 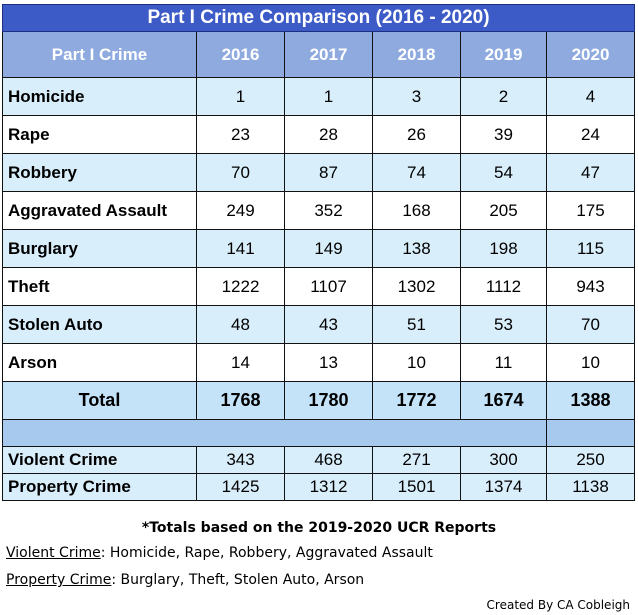 I want to click on table-title: Part I Crime Comparison (2016 - 2020), so click(x=318, y=18).